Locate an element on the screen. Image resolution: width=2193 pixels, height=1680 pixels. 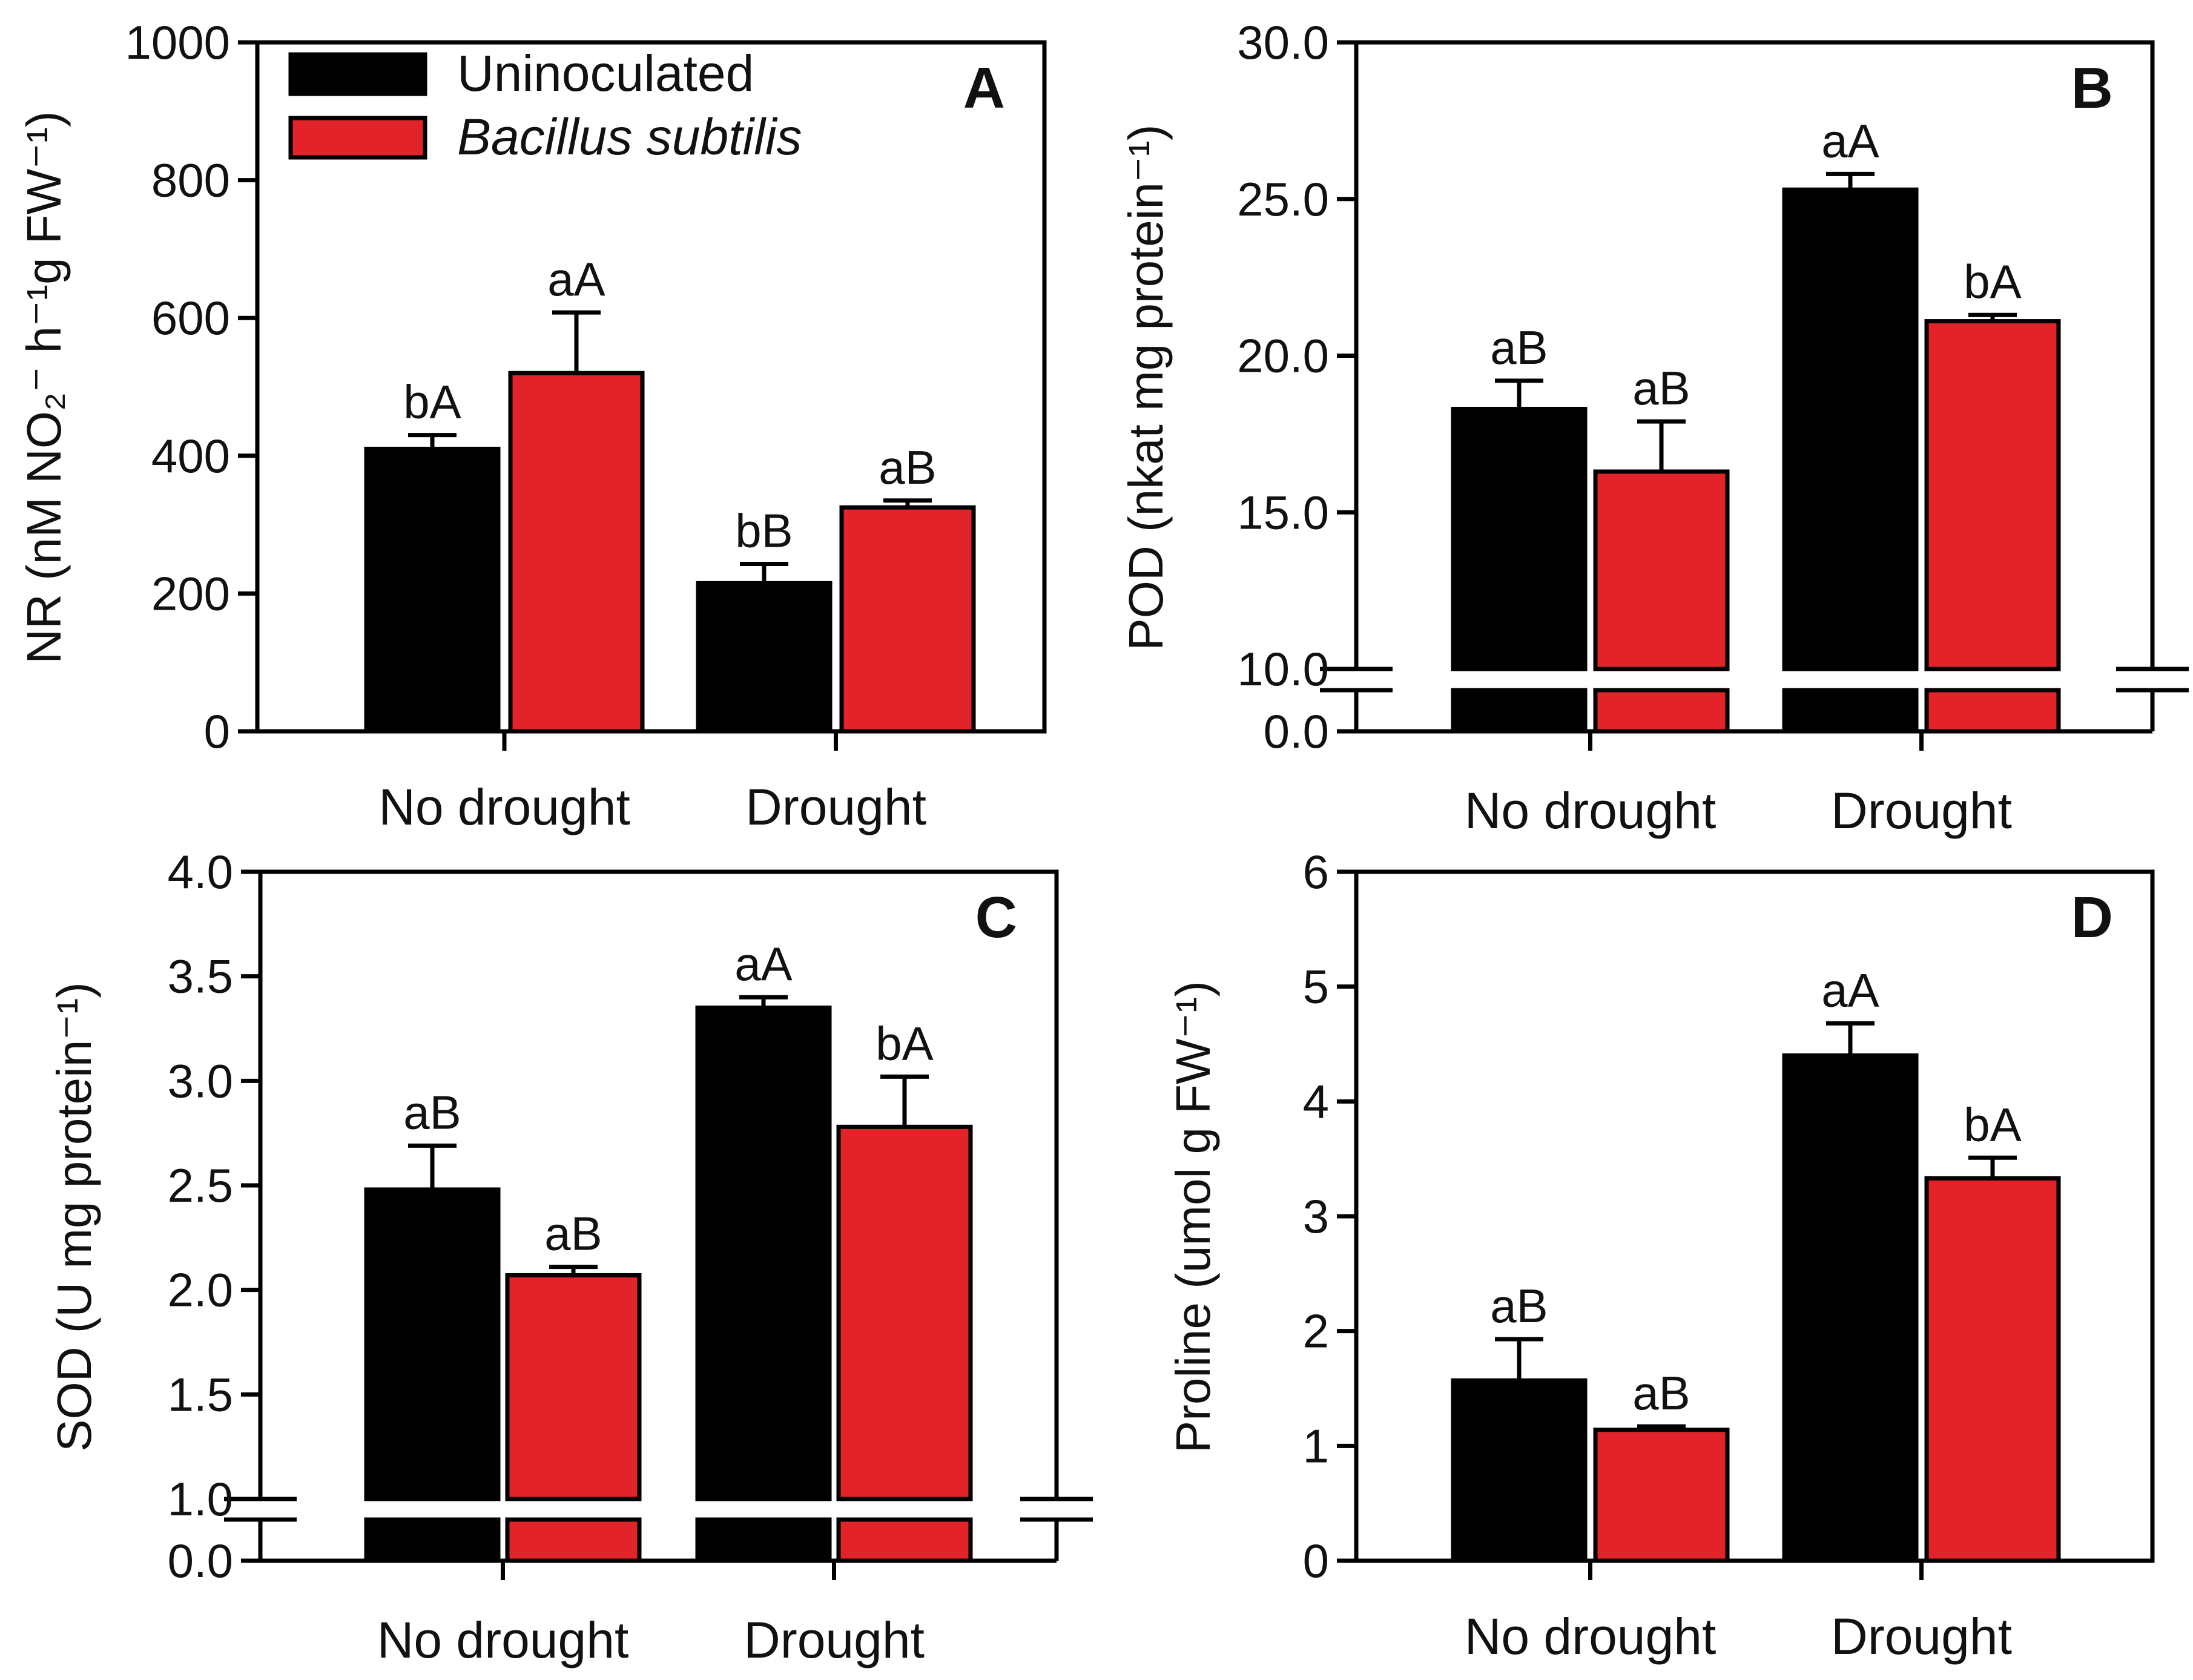
y-tick-label: 3.5 is located at coordinates (200, 976).